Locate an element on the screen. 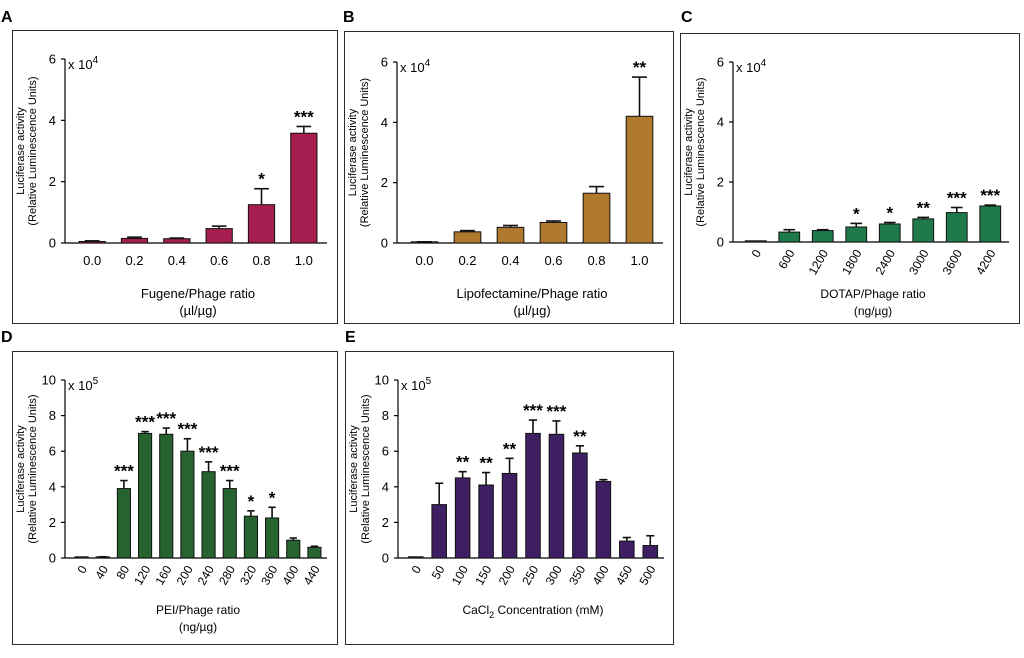 The width and height of the screenshot is (1024, 658). x-tick-label: 2400 is located at coordinates (886, 262).